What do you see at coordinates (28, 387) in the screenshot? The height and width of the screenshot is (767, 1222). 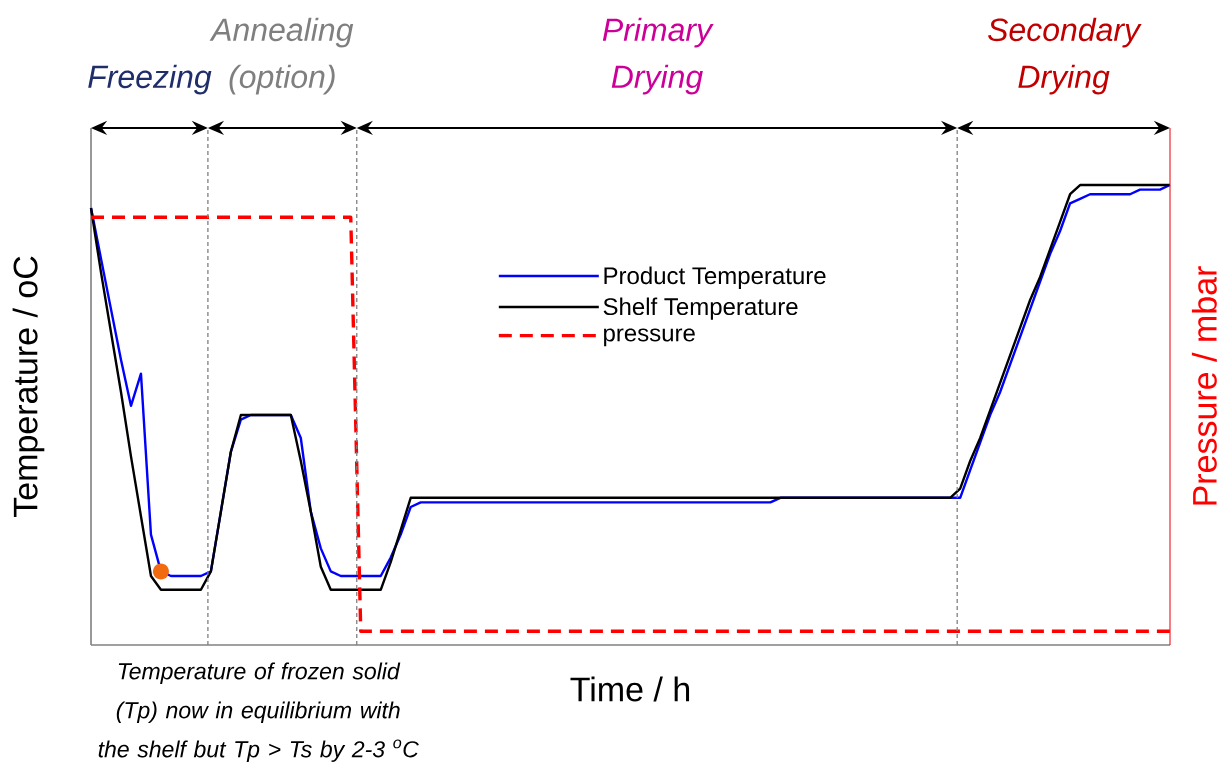 I see `y-axis-title: Temperature / oC` at bounding box center [28, 387].